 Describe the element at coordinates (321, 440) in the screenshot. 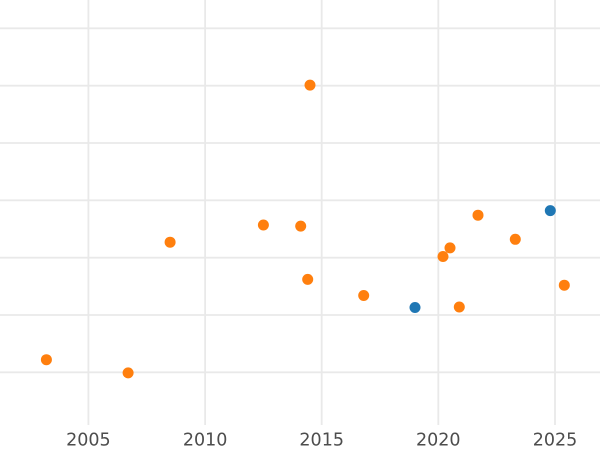

I see `x-tick-label: 2015` at that location.